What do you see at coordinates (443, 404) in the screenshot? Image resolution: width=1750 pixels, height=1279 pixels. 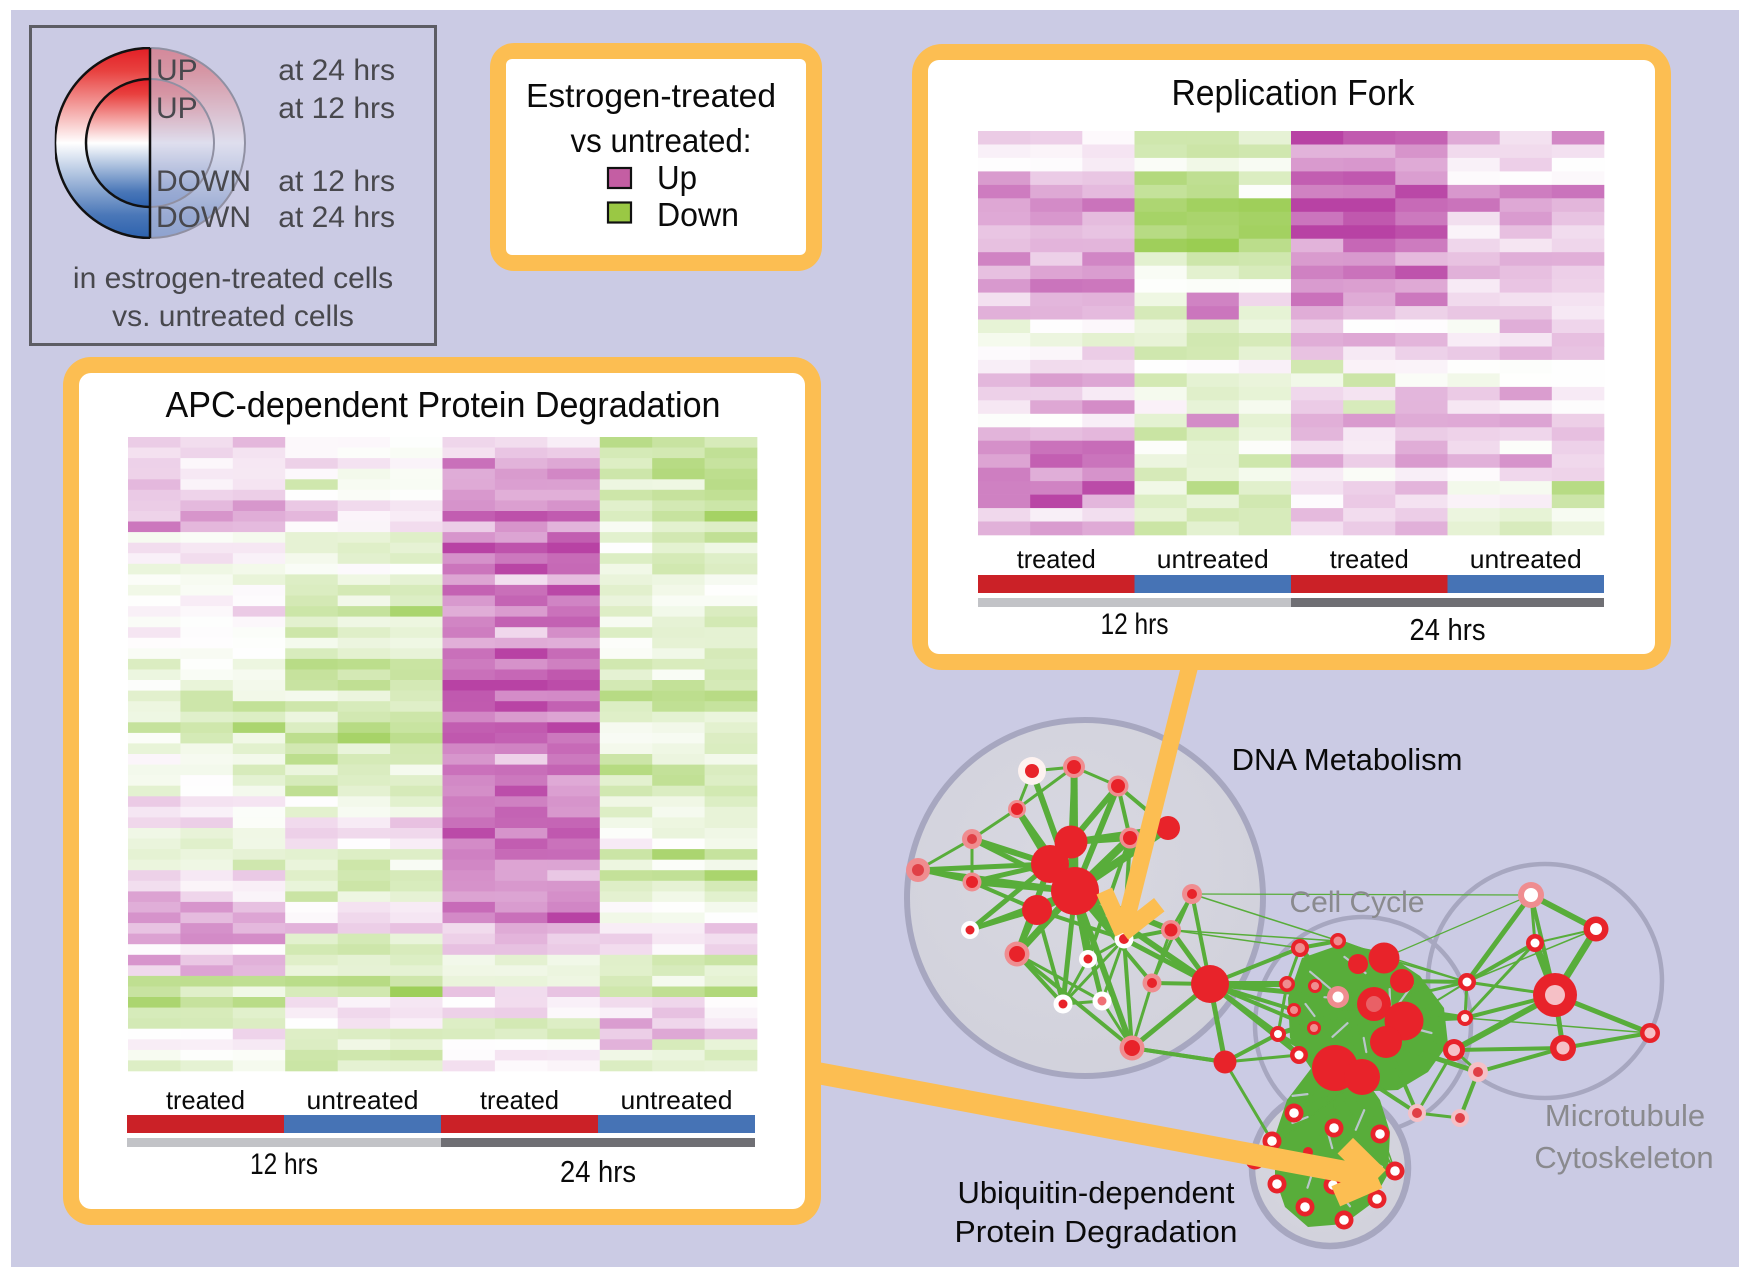 I see `svg-text:APC-dependent Protein Degradat: APC-dependent Protein Degradation` at bounding box center [443, 404].